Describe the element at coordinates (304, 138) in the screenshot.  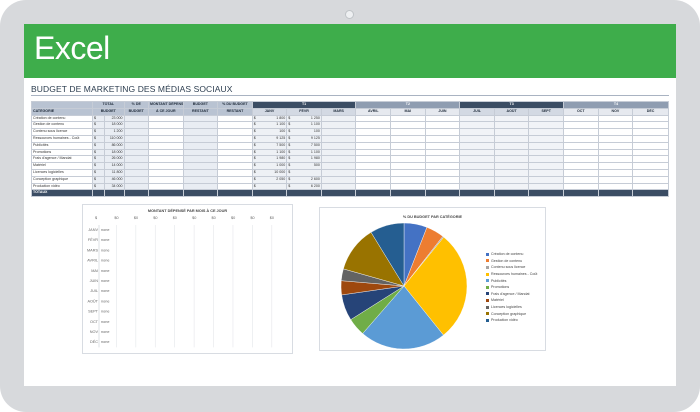
I see `cell-month-1: $9 125` at that location.